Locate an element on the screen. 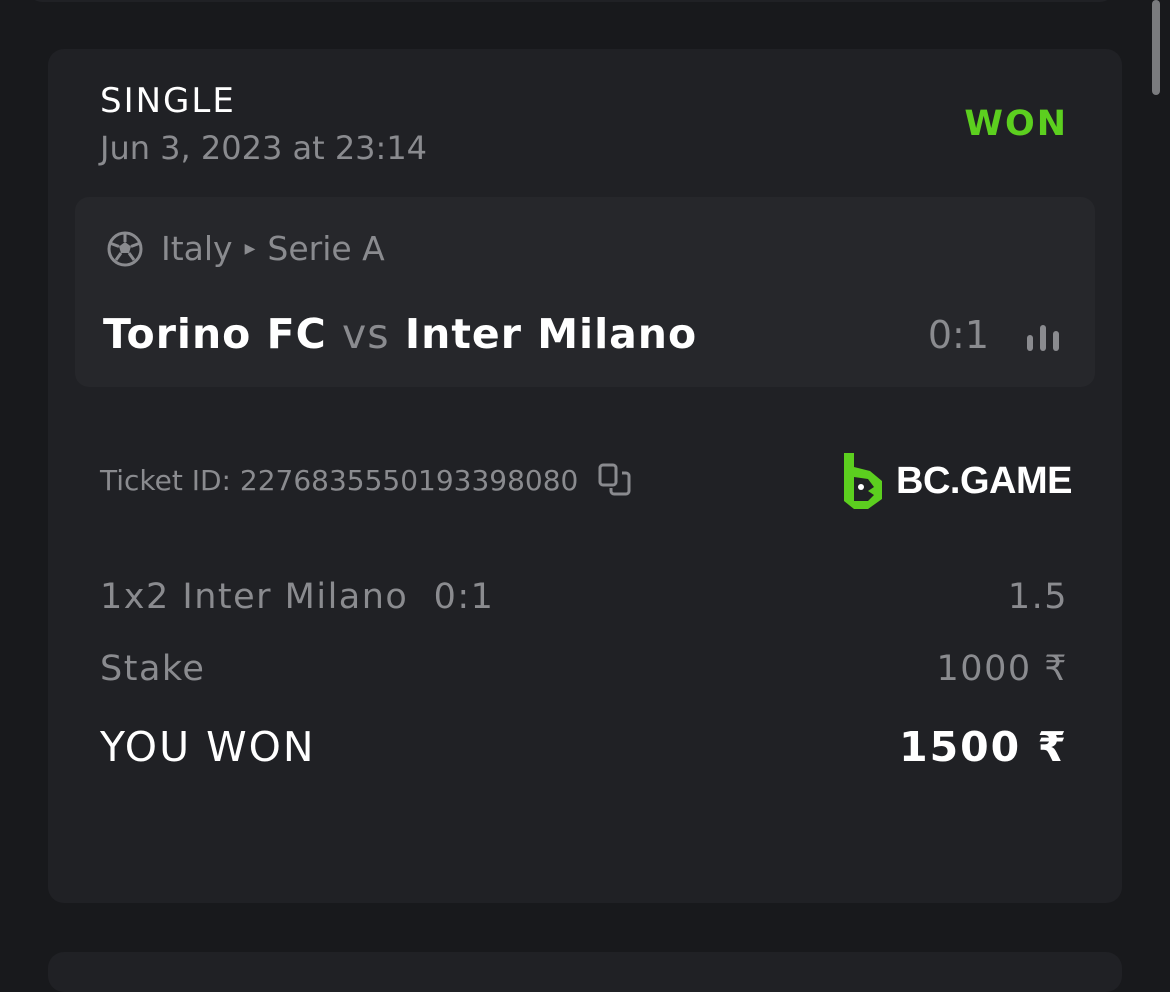 Image resolution: width=1170 pixels, height=992 pixels. brand-name: BC.GAME is located at coordinates (984, 480).